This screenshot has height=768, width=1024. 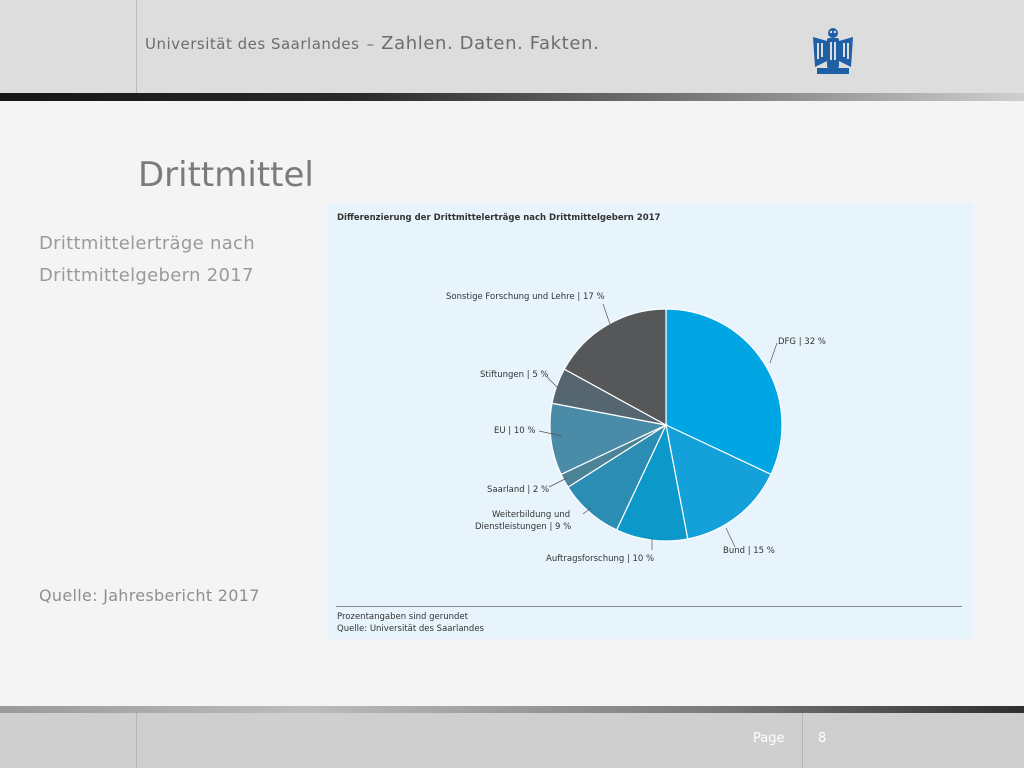 What do you see at coordinates (136, 46) in the screenshot?
I see `header-divider` at bounding box center [136, 46].